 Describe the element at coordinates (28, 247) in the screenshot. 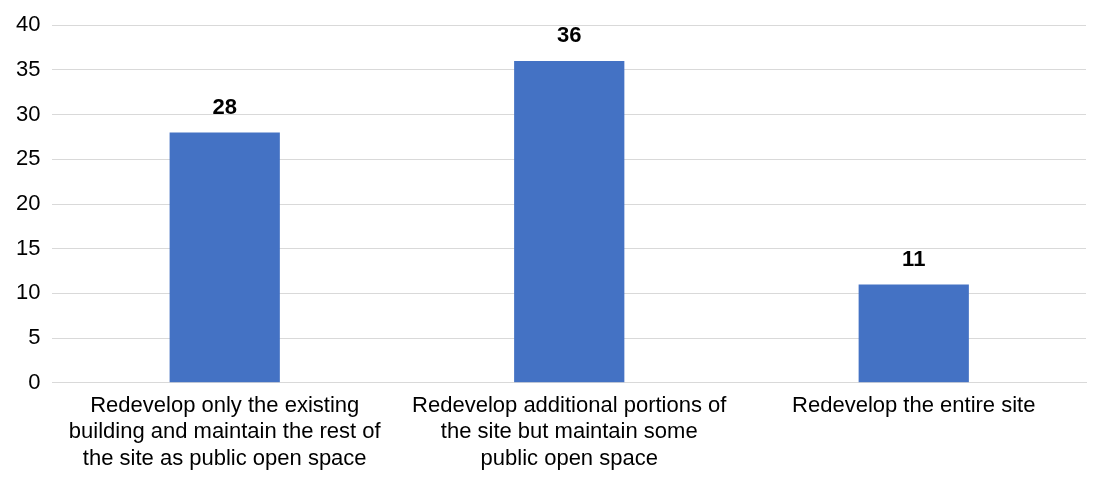

I see `y-tick-label: 15` at that location.